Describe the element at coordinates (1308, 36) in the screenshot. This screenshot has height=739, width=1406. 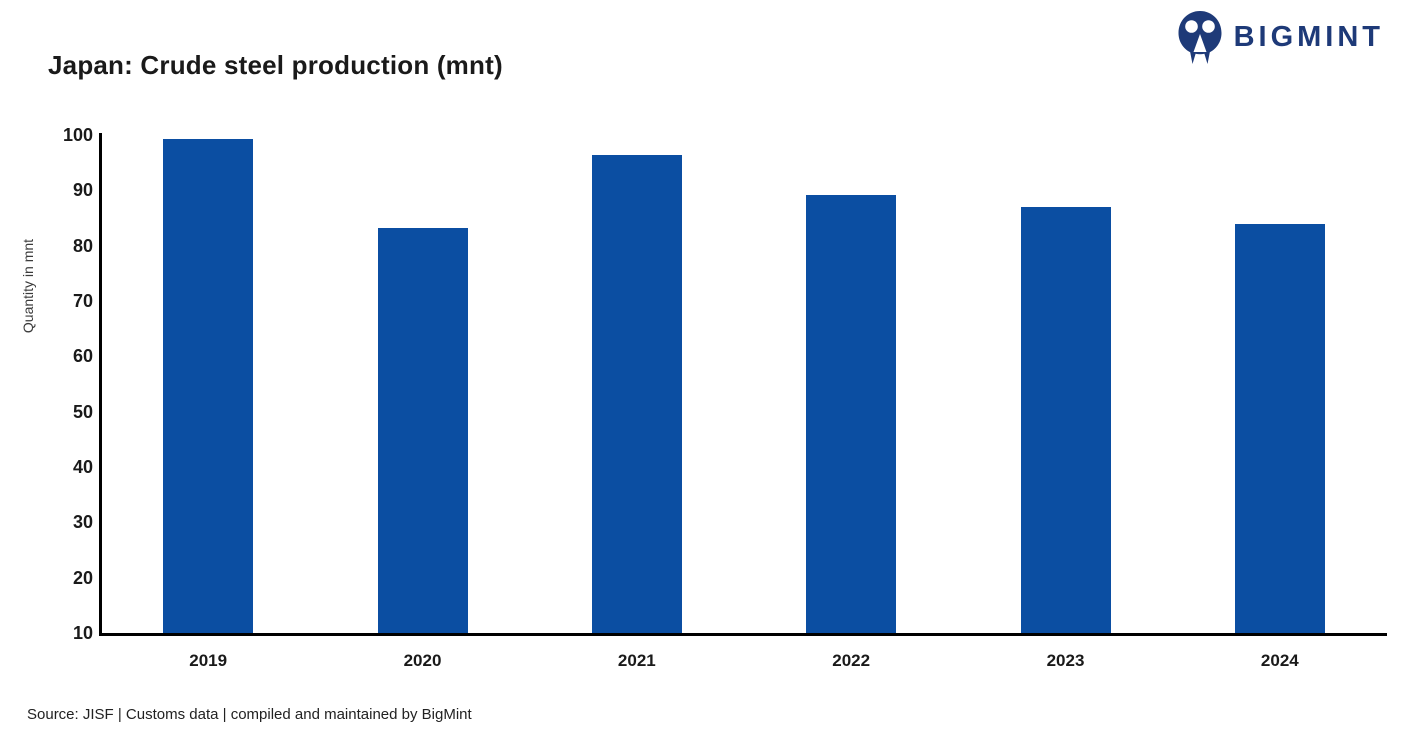
I see `bigmint-logo-text: BIGMINT` at that location.